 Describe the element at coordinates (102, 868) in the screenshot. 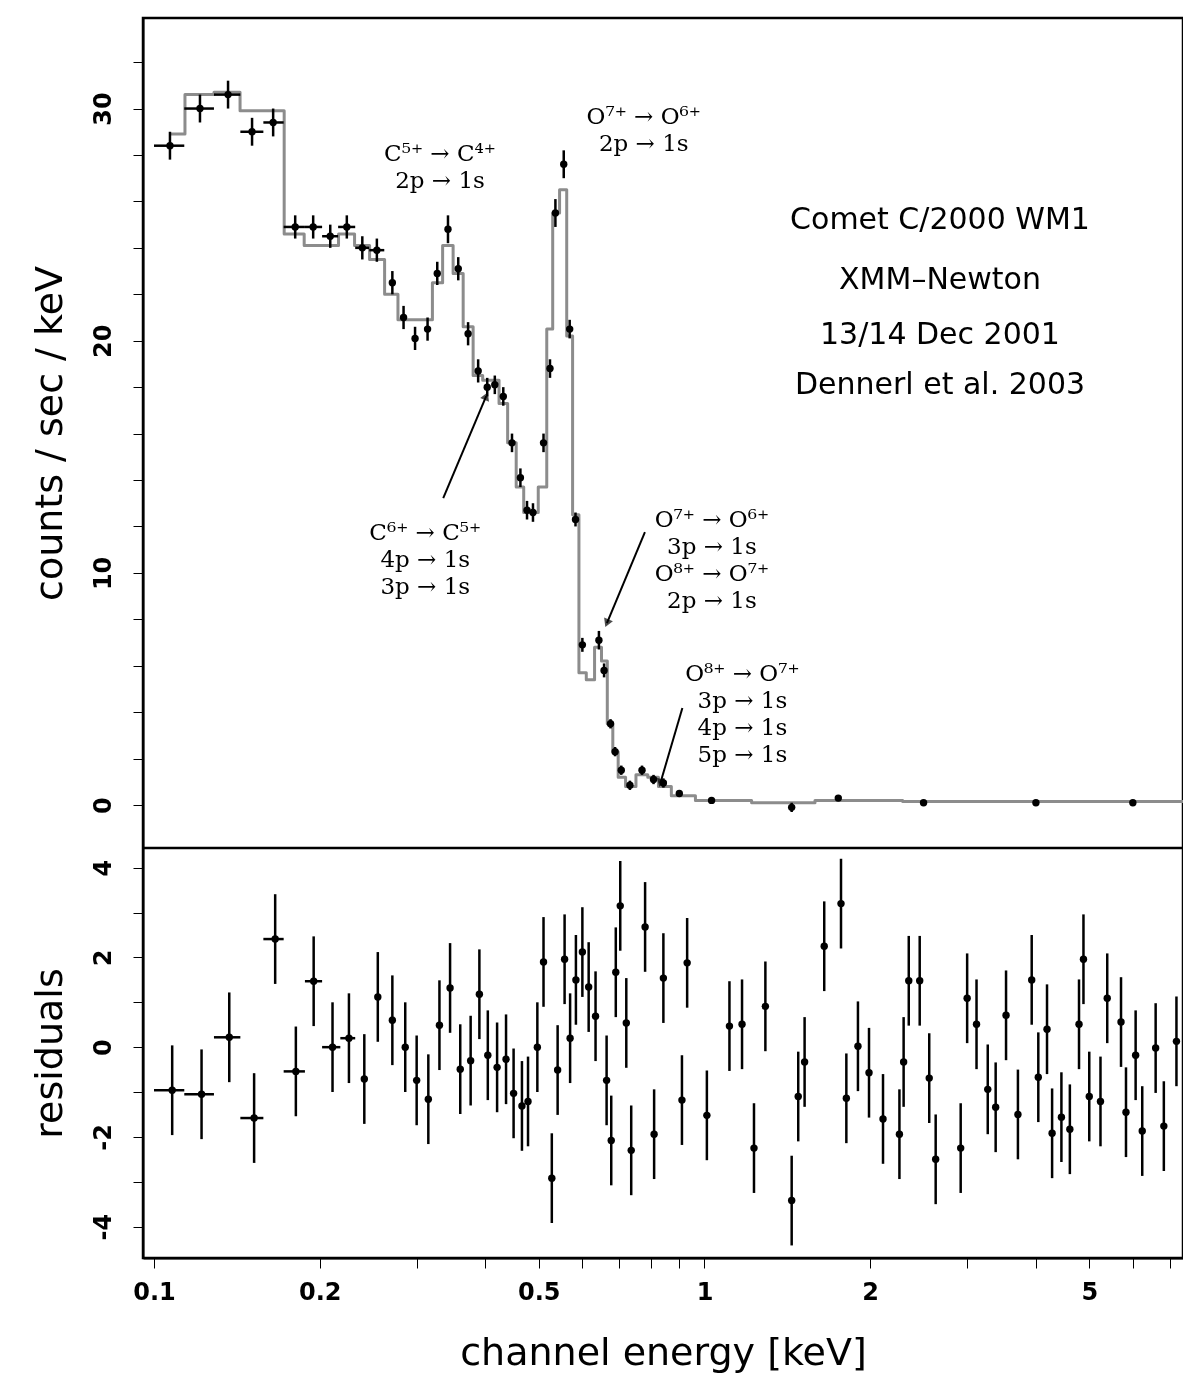

I see `y-tick-label: 4` at that location.